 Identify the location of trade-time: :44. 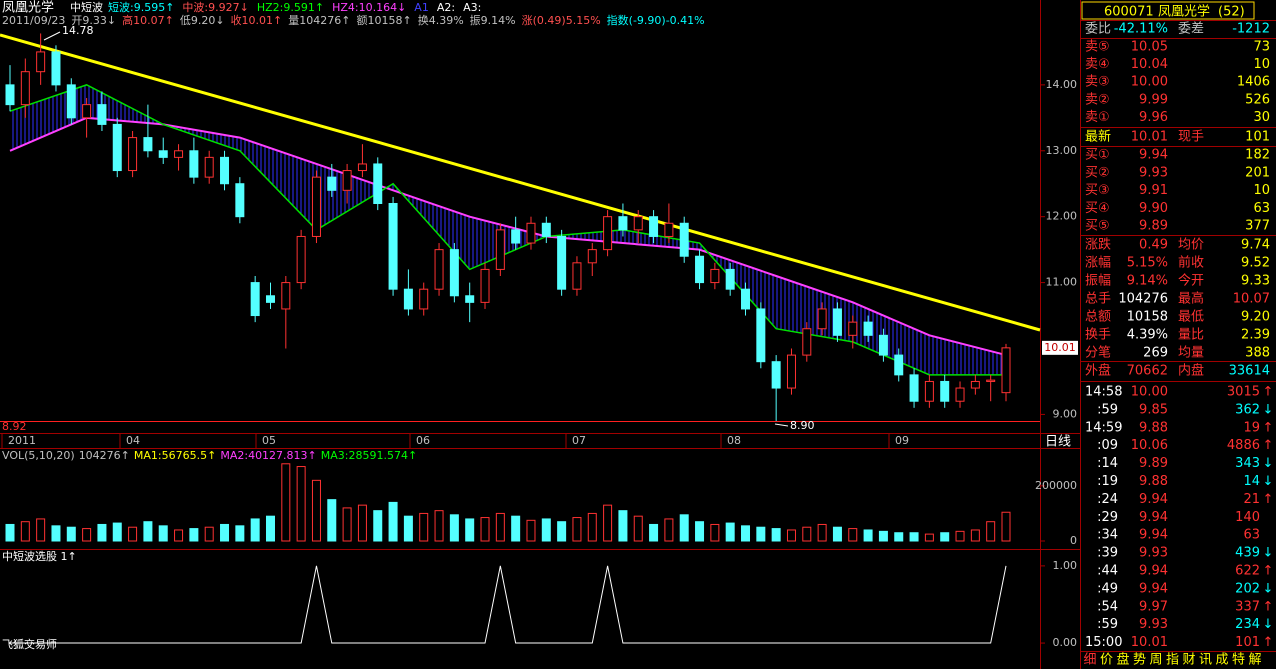
(1107, 571).